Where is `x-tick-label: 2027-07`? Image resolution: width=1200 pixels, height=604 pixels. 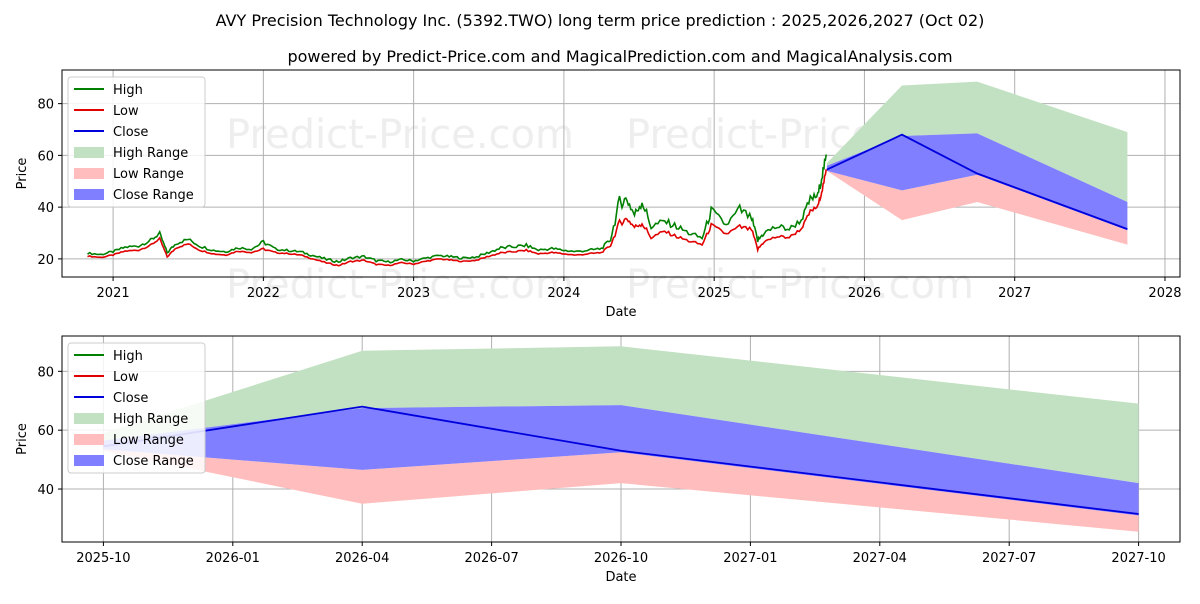 x-tick-label: 2027-07 is located at coordinates (1009, 558).